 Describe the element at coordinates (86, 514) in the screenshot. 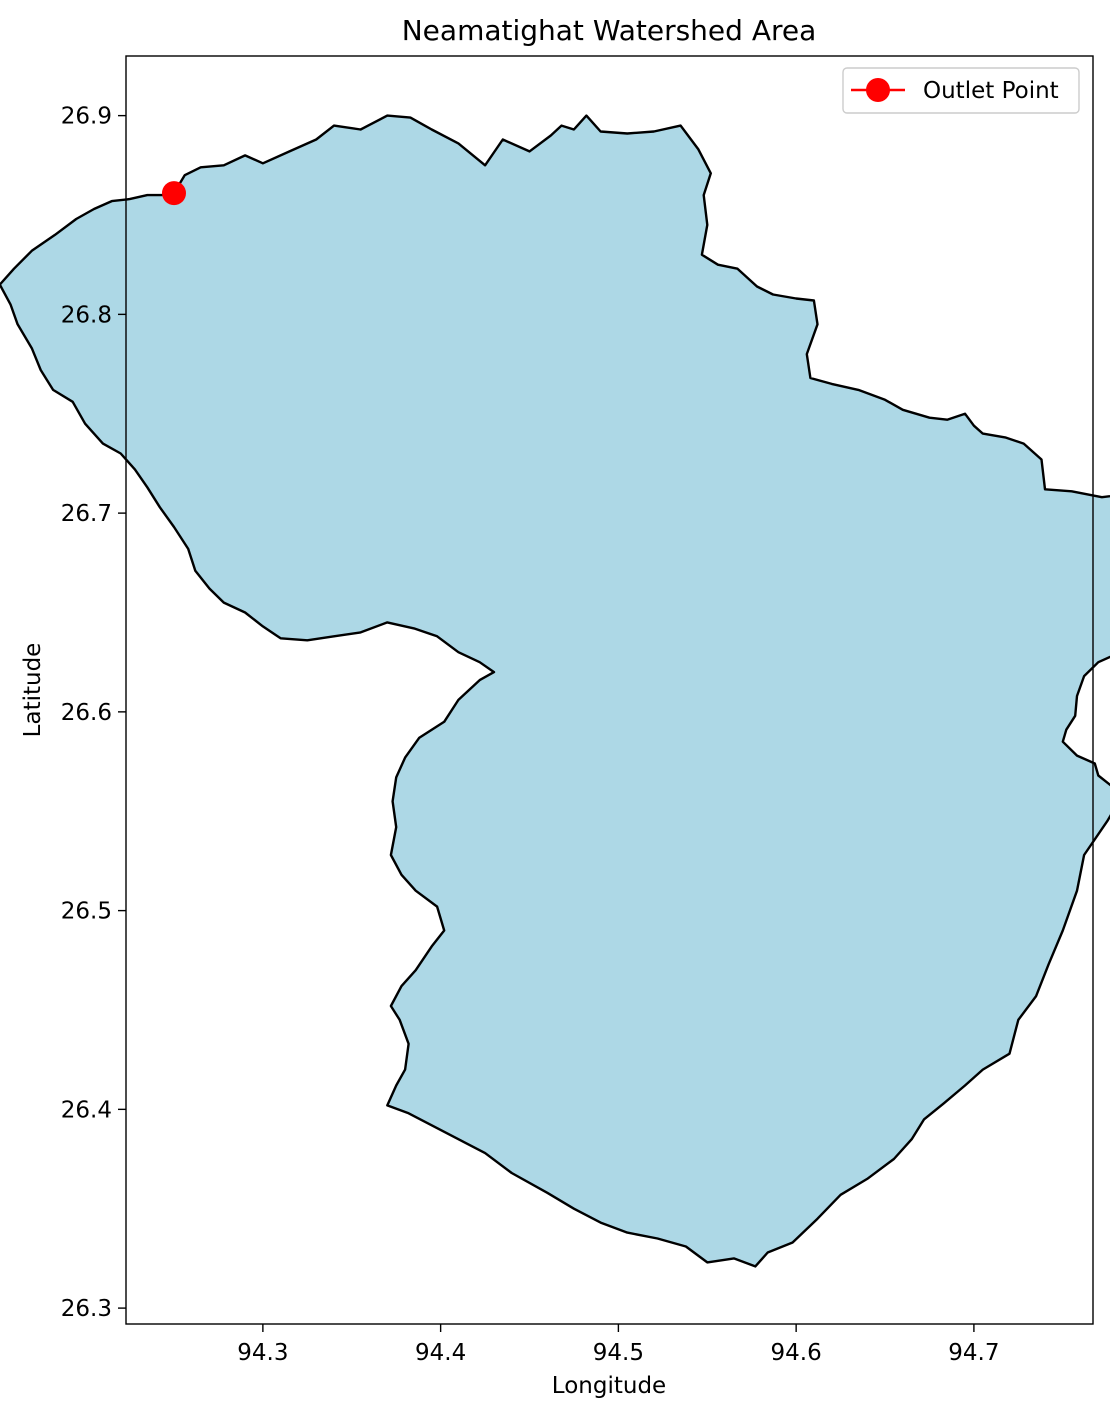

I see `y-tick-label: 26.7` at that location.